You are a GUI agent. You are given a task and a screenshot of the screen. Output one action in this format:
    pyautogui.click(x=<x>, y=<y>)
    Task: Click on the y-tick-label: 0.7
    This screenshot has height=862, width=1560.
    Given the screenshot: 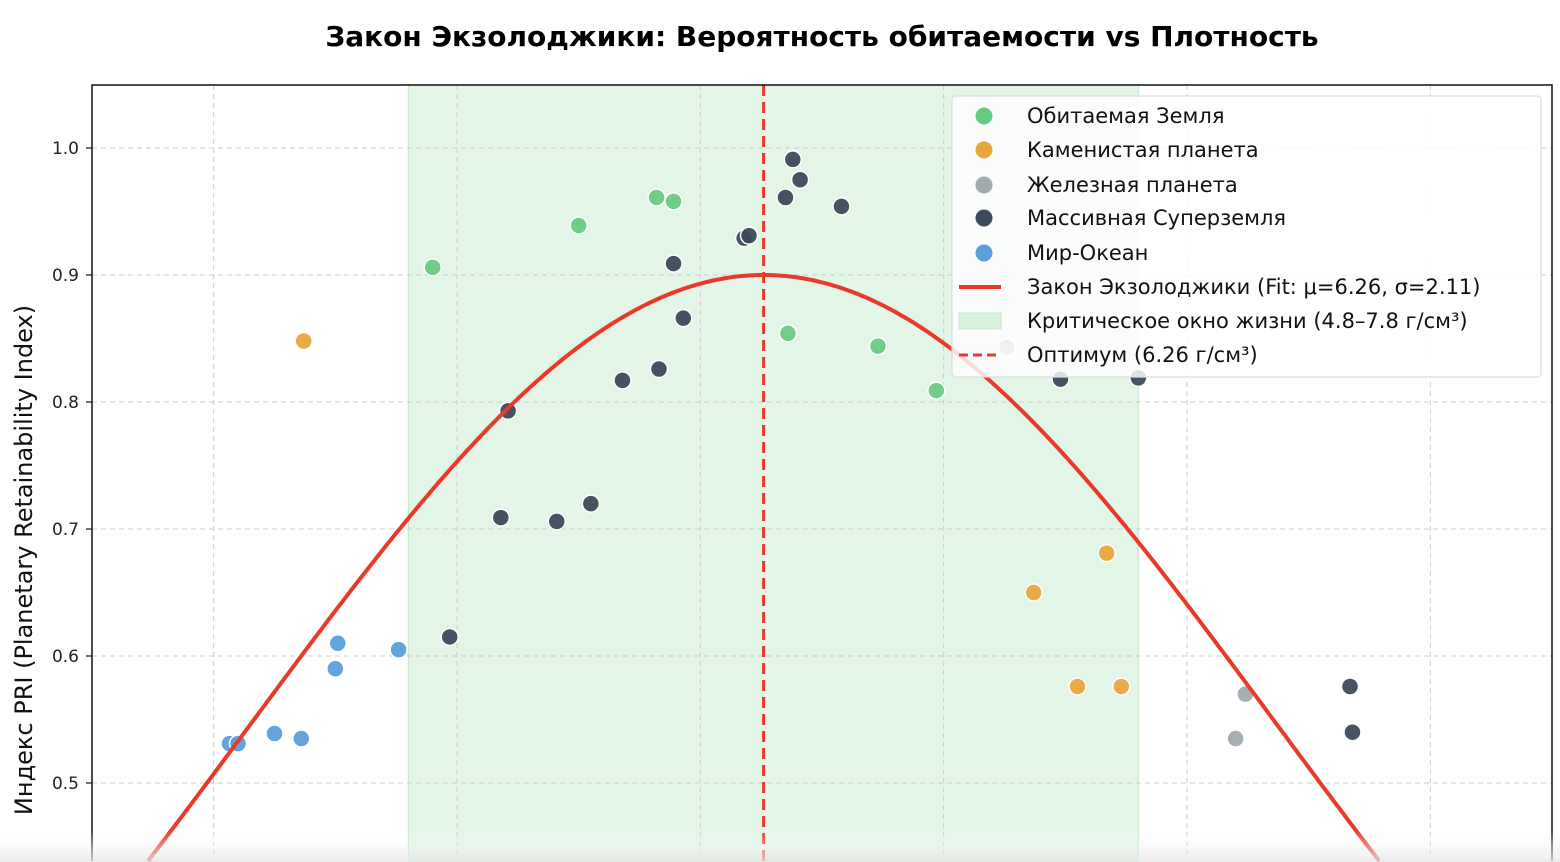 What is the action you would take?
    pyautogui.click(x=65, y=530)
    